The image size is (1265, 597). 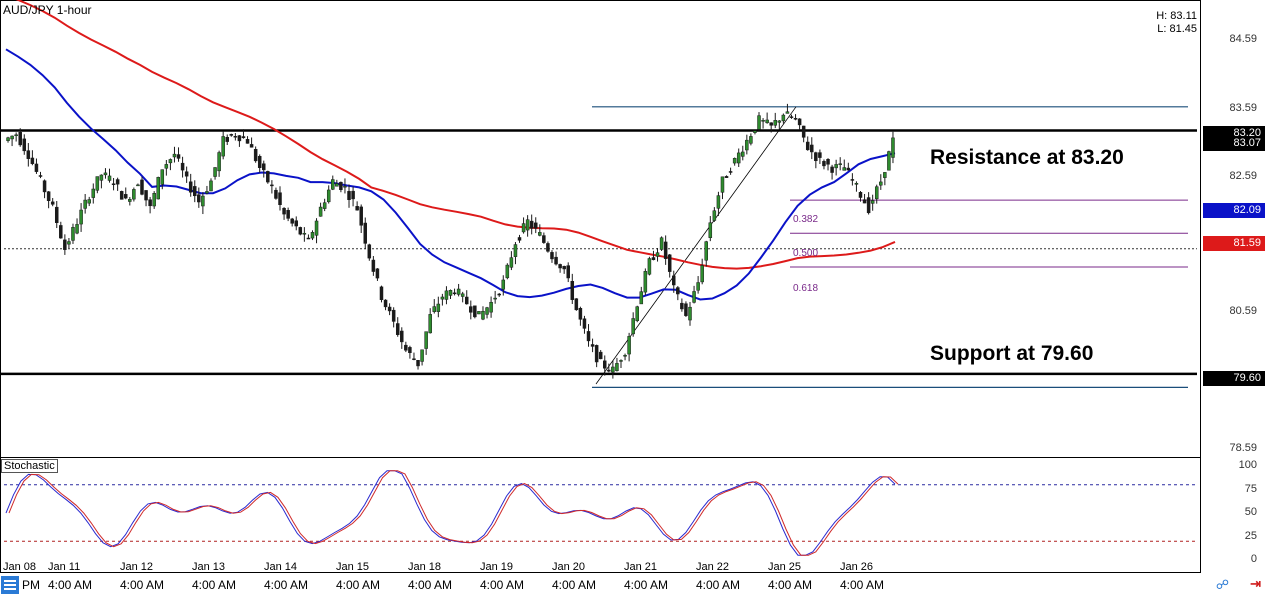 What do you see at coordinates (1243, 108) in the screenshot?
I see `price-tick: 83.59` at bounding box center [1243, 108].